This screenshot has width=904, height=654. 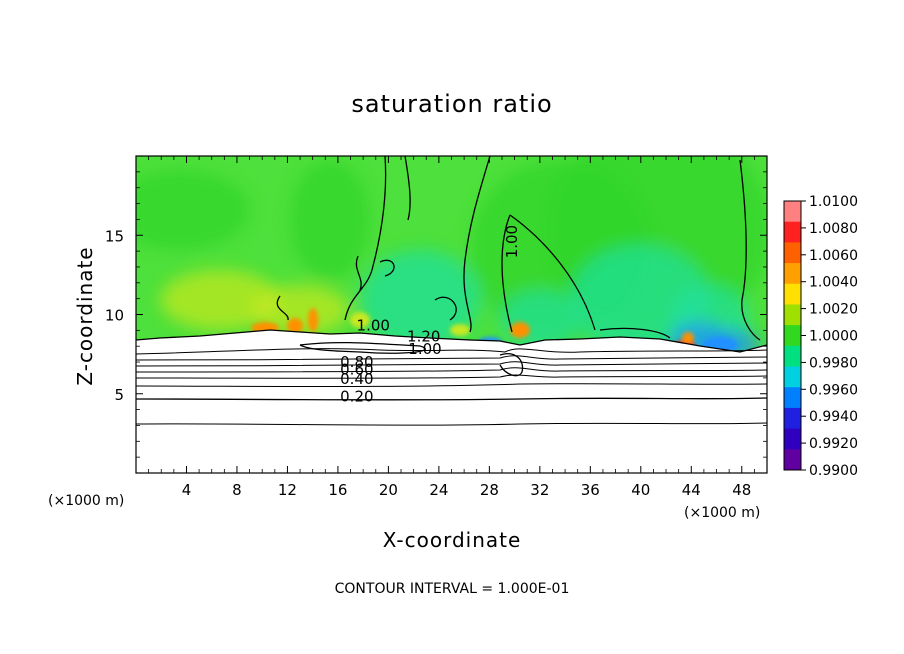 What do you see at coordinates (430, 315) in the screenshot?
I see `contour-labels: 1.001.201.000.800.600.400.201.00` at bounding box center [430, 315].